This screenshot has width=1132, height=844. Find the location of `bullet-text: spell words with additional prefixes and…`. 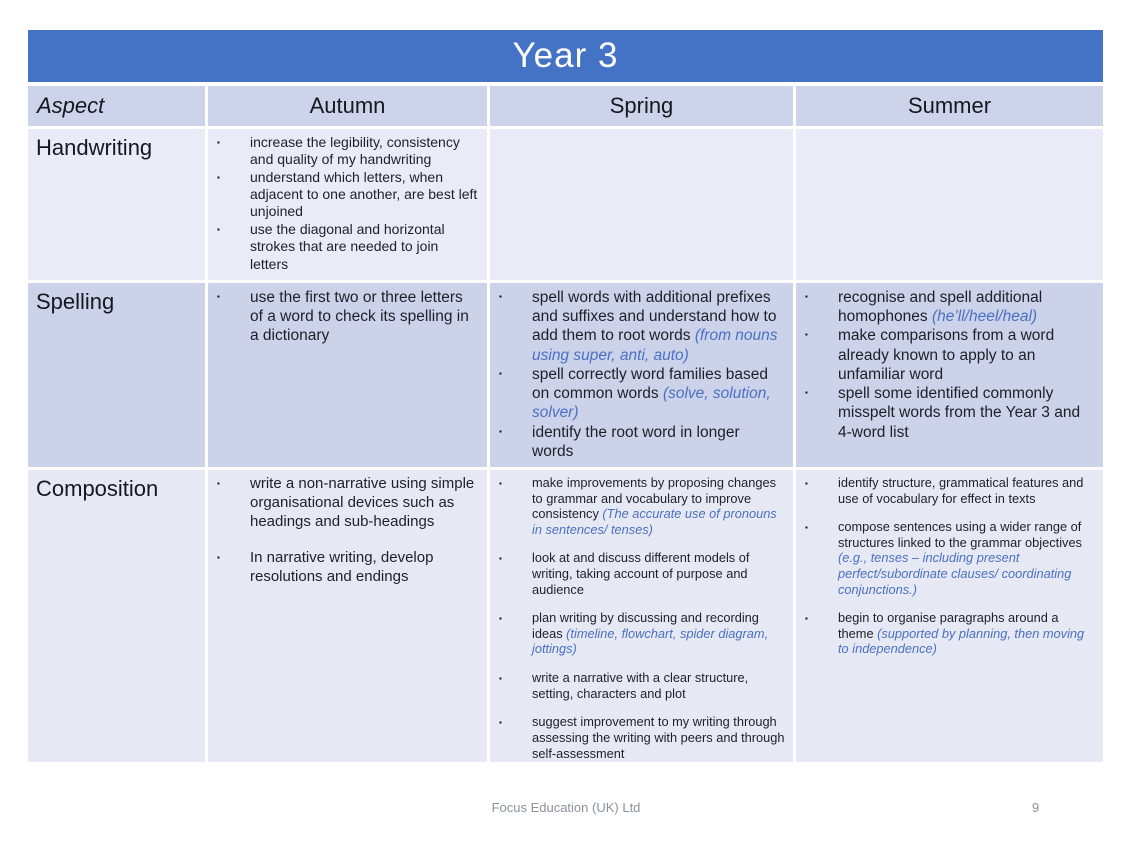

bullet-text: spell words with additional prefixes and… is located at coordinates (655, 326).